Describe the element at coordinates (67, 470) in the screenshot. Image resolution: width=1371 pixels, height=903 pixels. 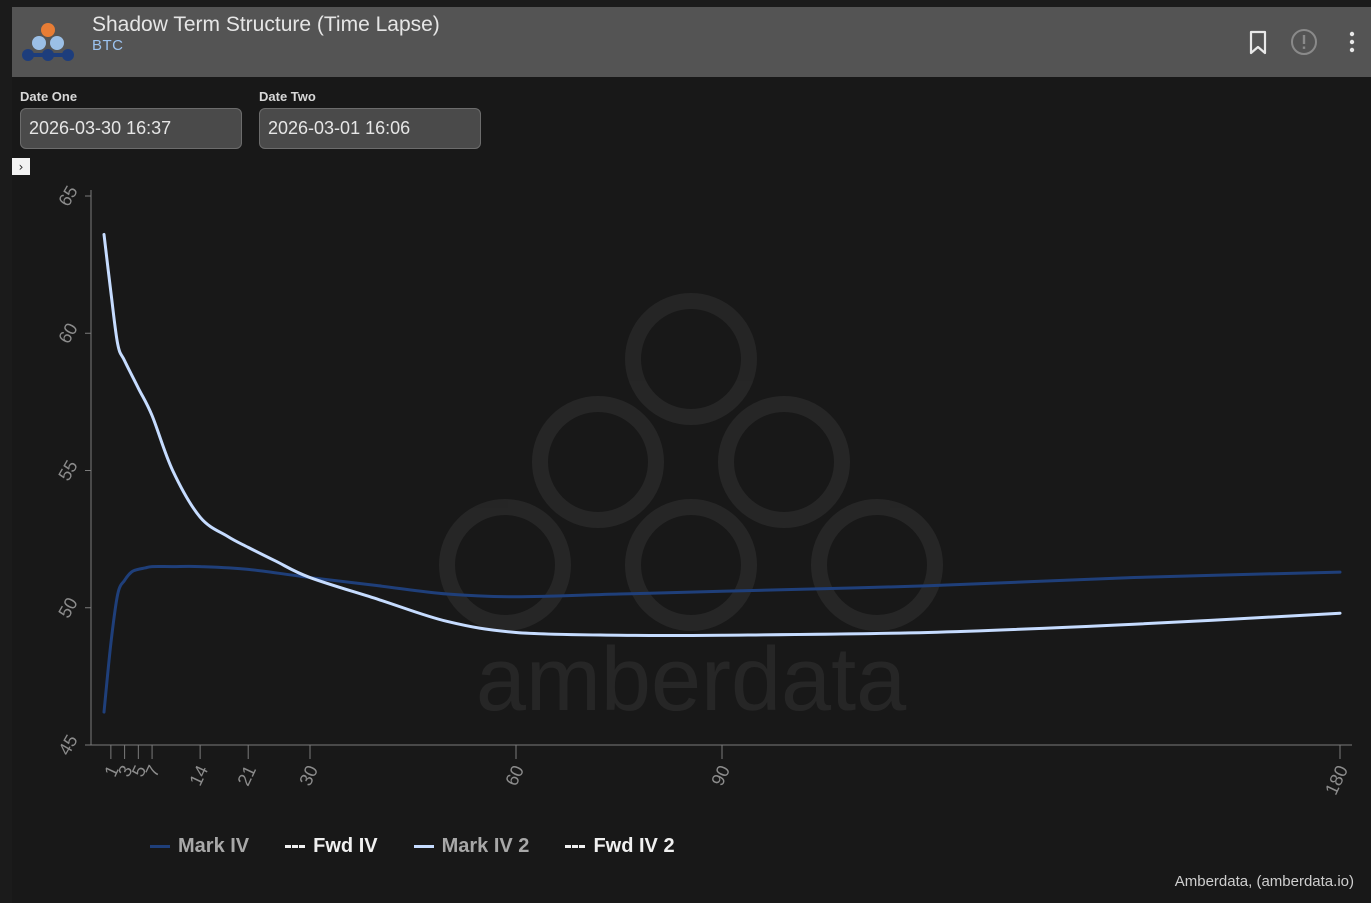
I see `y-tick-label: 55` at that location.